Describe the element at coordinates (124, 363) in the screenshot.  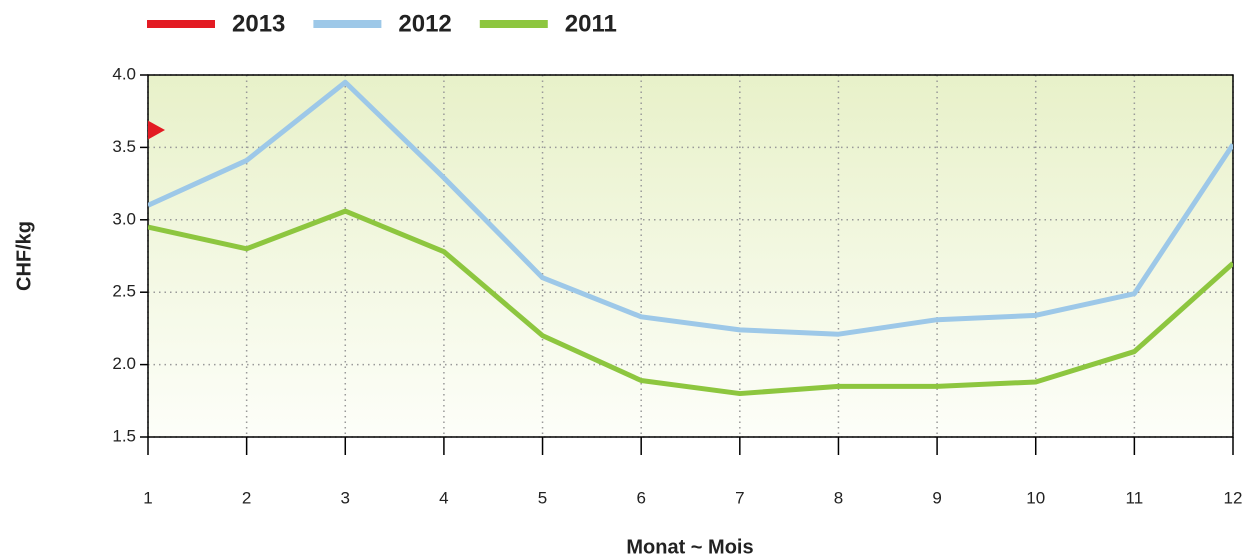
I see `y-tick-label: 2.0` at that location.